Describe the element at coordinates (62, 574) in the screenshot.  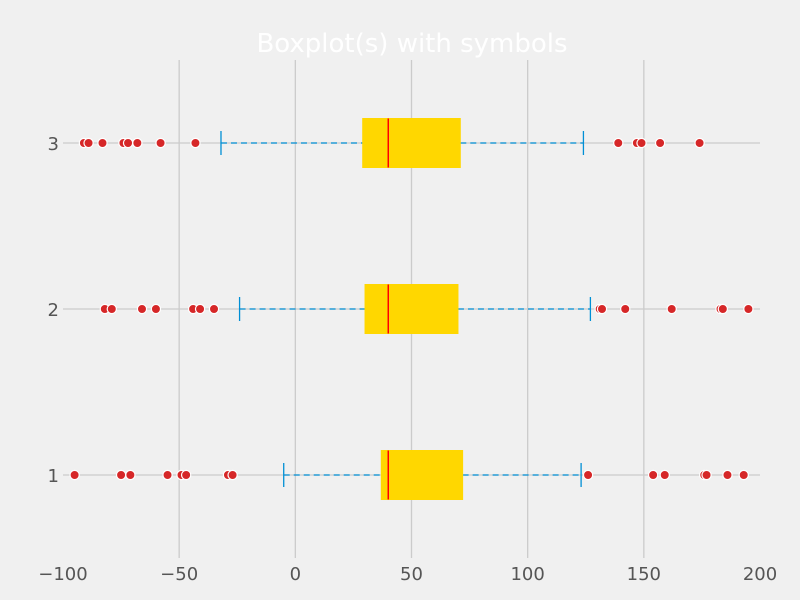
I see `x-tick-label: −100` at that location.